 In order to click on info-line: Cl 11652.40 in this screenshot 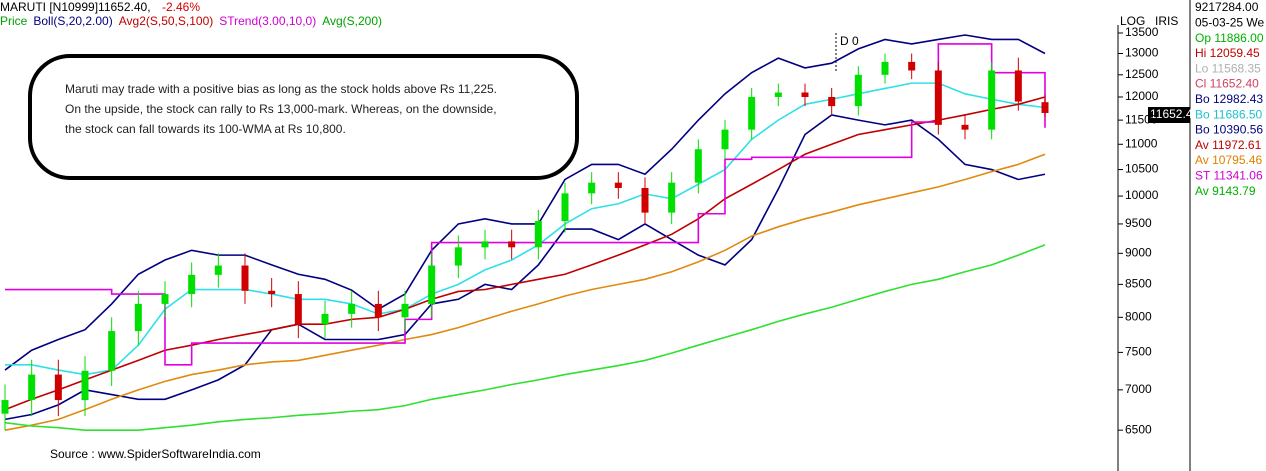, I will do `click(1227, 84)`.